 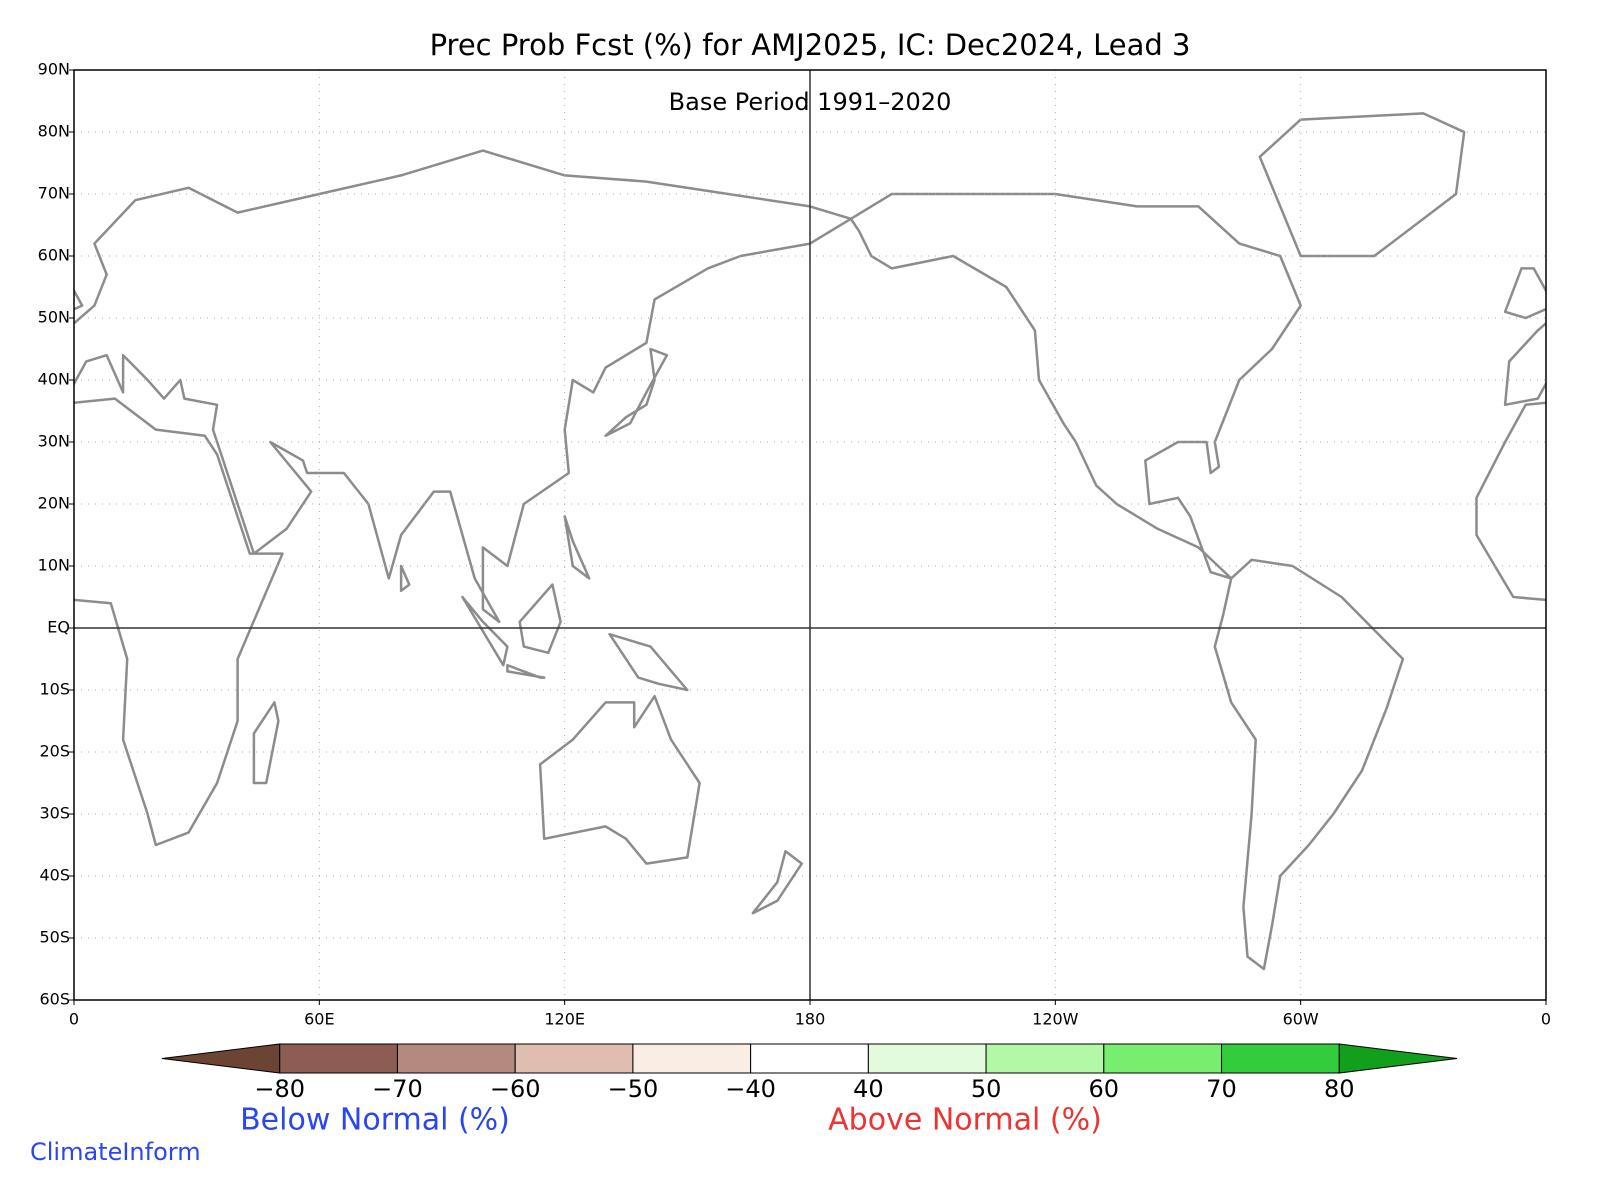 What do you see at coordinates (868, 1089) in the screenshot?
I see `colorbar-label: 40` at bounding box center [868, 1089].